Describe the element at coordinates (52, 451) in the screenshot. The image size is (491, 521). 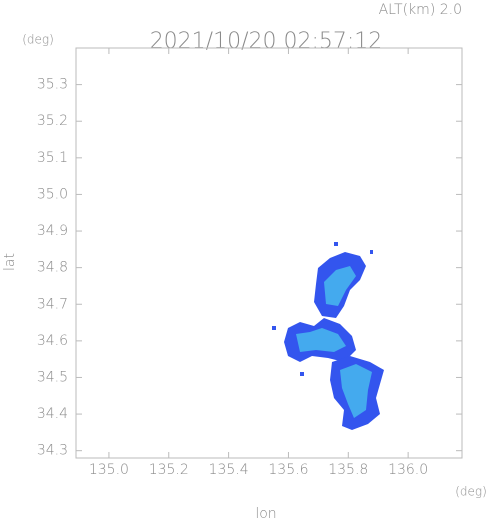
I see `y-tick-label: 34.3` at that location.